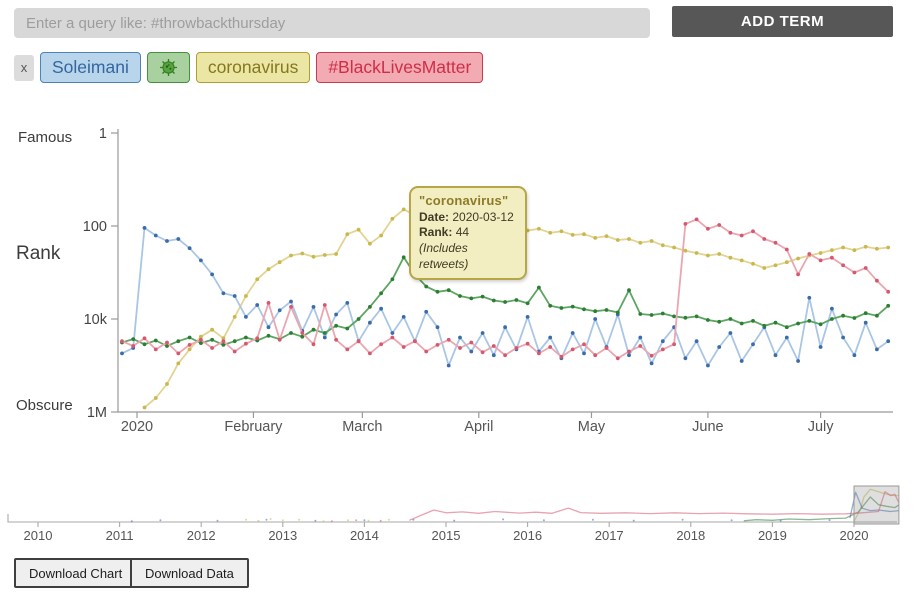 The height and width of the screenshot is (610, 915). Describe the element at coordinates (332, 23) in the screenshot. I see `search-input` at that location.